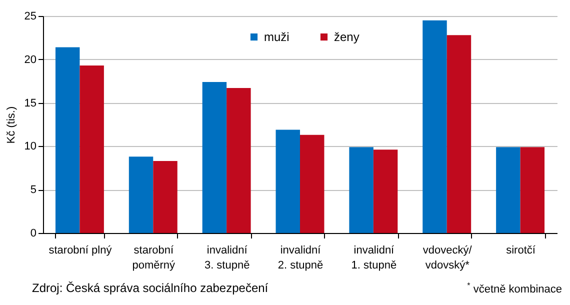 The height and width of the screenshot is (305, 570). Describe the element at coordinates (33, 234) in the screenshot. I see `y-tick-label: 0` at that location.